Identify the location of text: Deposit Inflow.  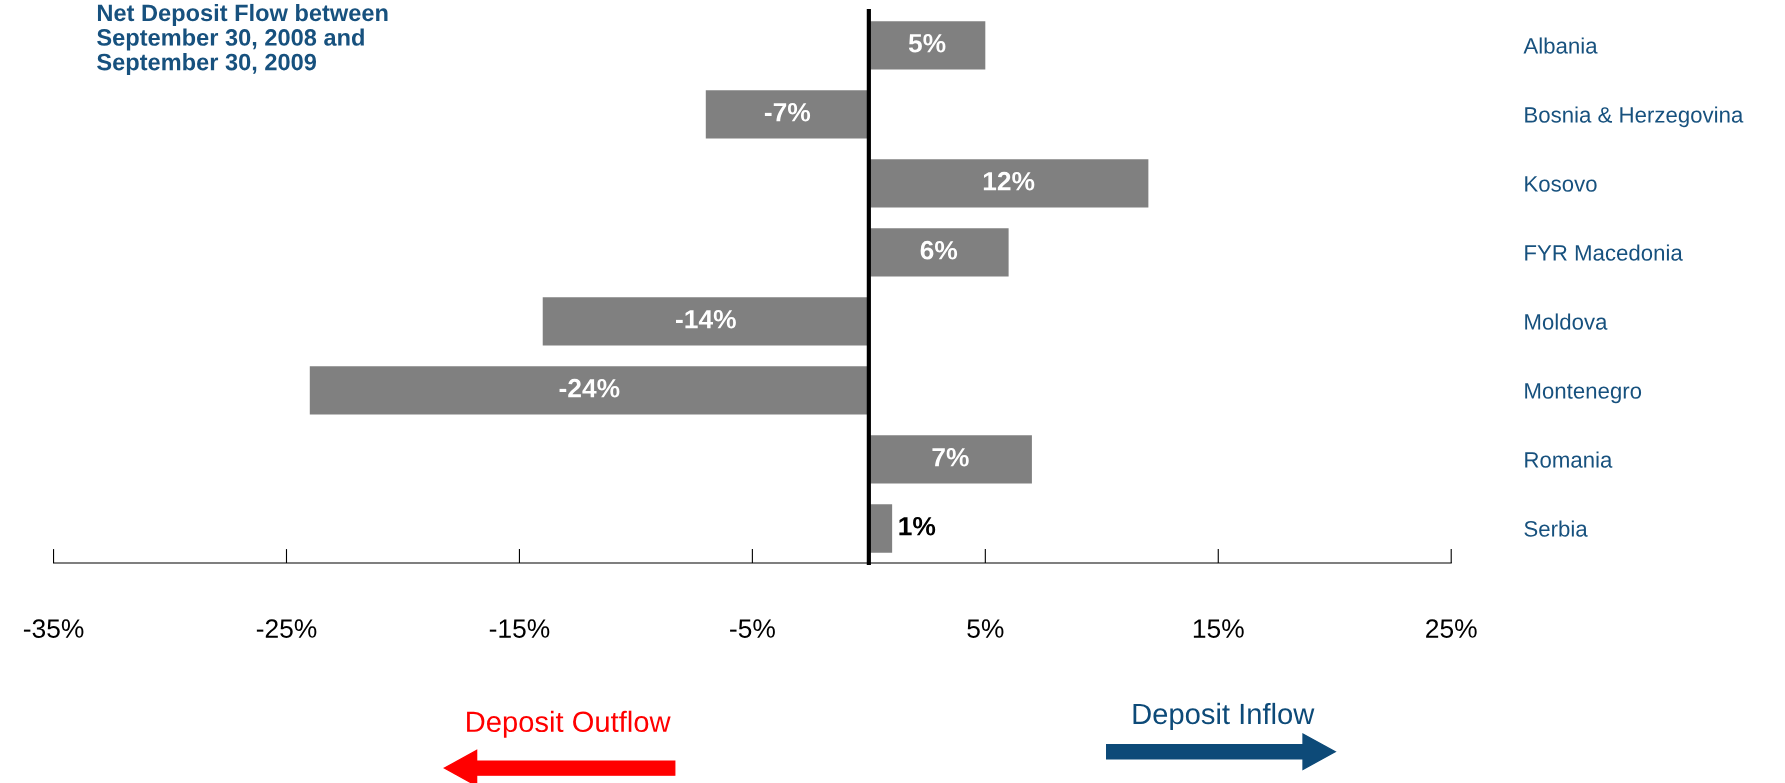
(1224, 716).